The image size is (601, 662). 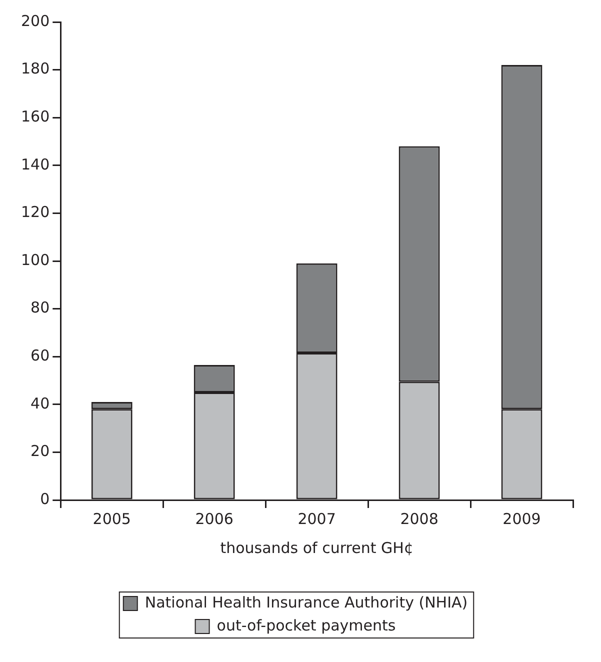 What do you see at coordinates (214, 519) in the screenshot?
I see `x-tick-label: 2006` at bounding box center [214, 519].